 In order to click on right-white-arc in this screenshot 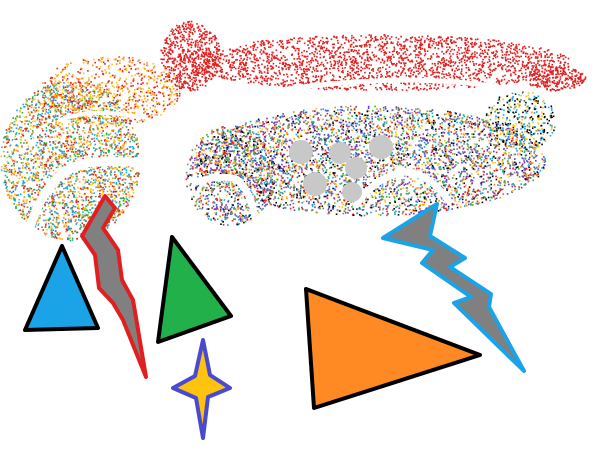, I will do `click(402, 188)`.